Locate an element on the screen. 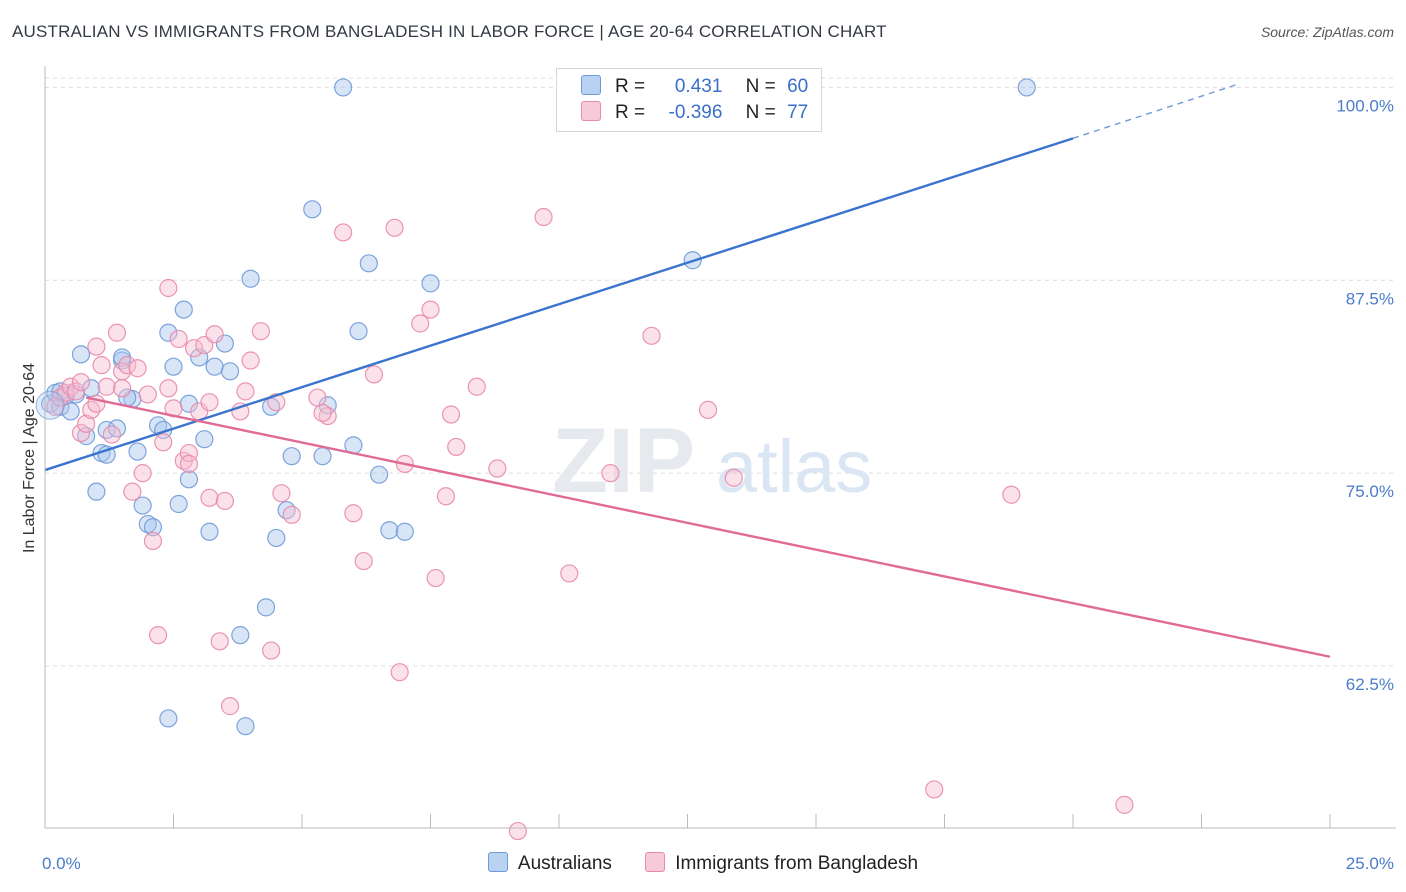  series-legend-australians: Australians is located at coordinates (549, 863).